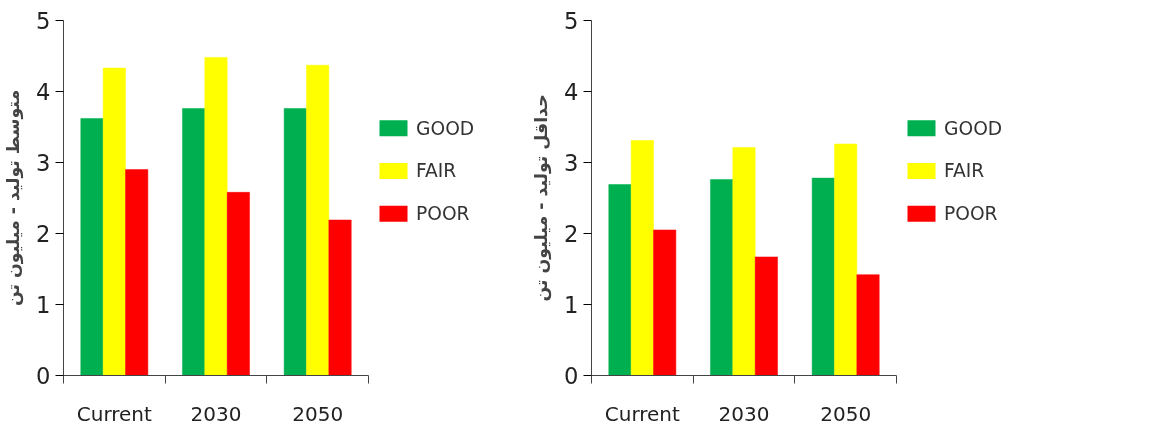 The width and height of the screenshot is (1155, 427). I want to click on y-axis-title: حداقل تولید - میلیون تن, so click(542, 198).